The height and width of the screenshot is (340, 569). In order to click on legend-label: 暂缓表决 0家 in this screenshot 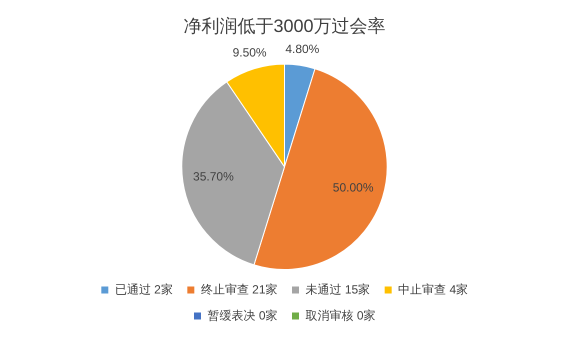, I will do `click(242, 315)`.